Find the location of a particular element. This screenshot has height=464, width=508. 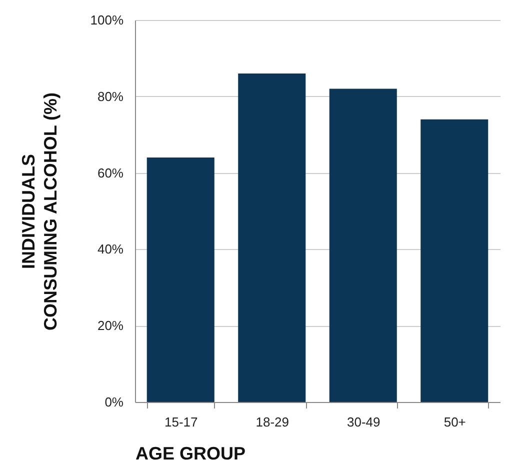

y-tick-label: 20% is located at coordinates (110, 326).